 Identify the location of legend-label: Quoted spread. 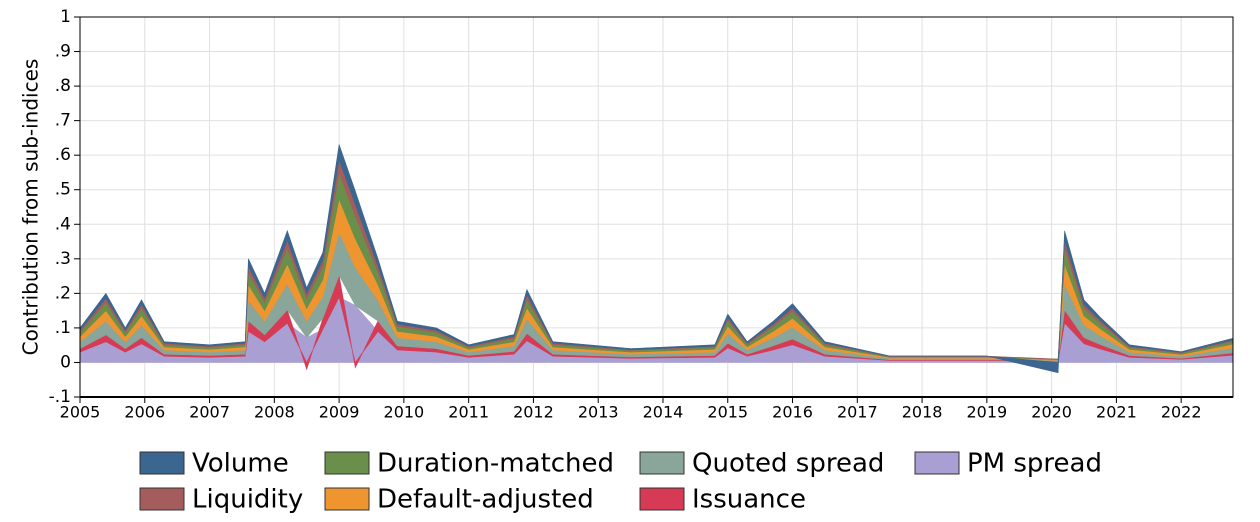
(788, 464).